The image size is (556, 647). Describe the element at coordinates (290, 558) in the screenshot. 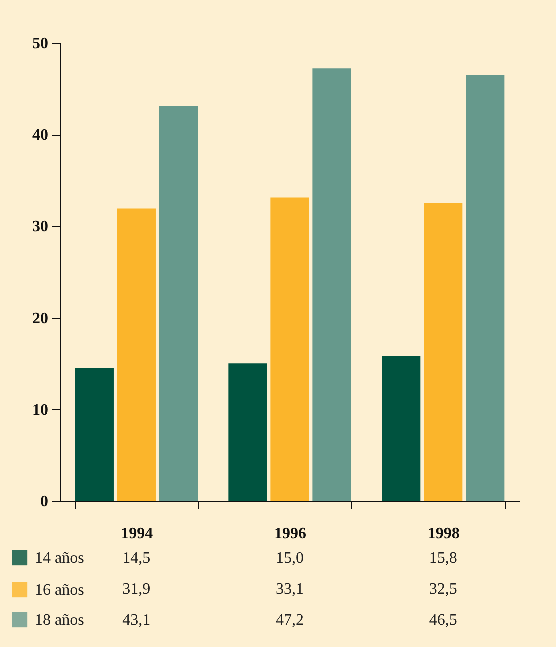

I see `data-label: 15,0` at that location.